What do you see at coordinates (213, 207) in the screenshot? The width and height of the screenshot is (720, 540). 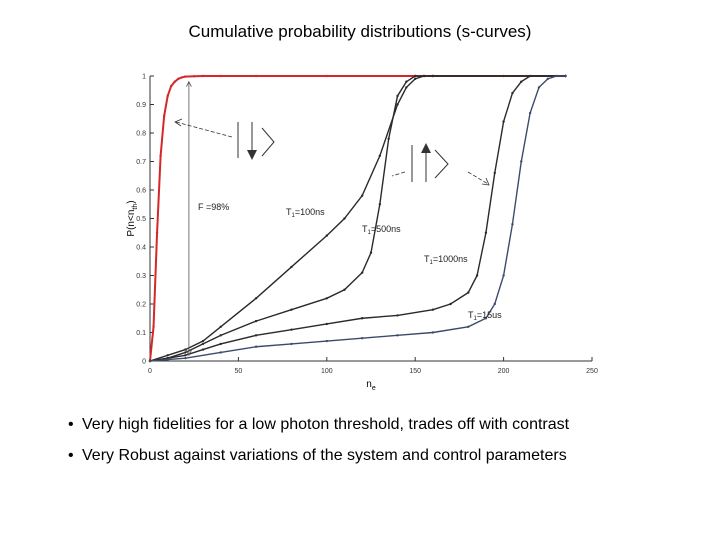 I see `annotation-label: F =98%` at bounding box center [213, 207].